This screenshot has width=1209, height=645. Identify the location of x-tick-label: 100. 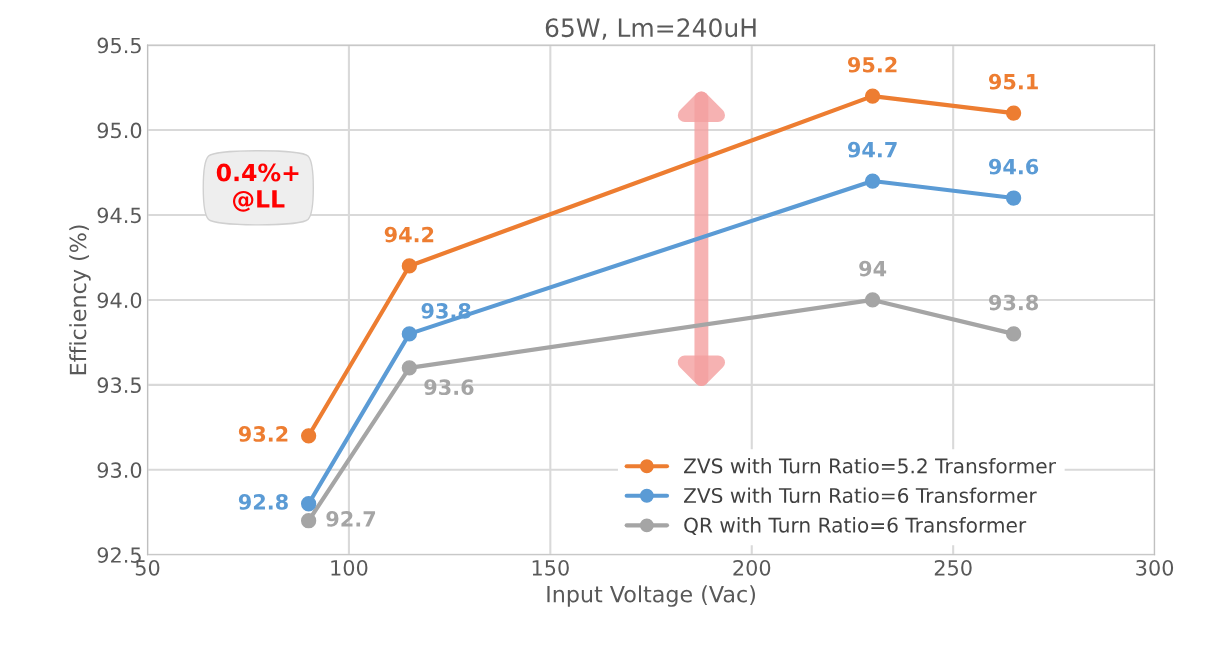
(349, 567).